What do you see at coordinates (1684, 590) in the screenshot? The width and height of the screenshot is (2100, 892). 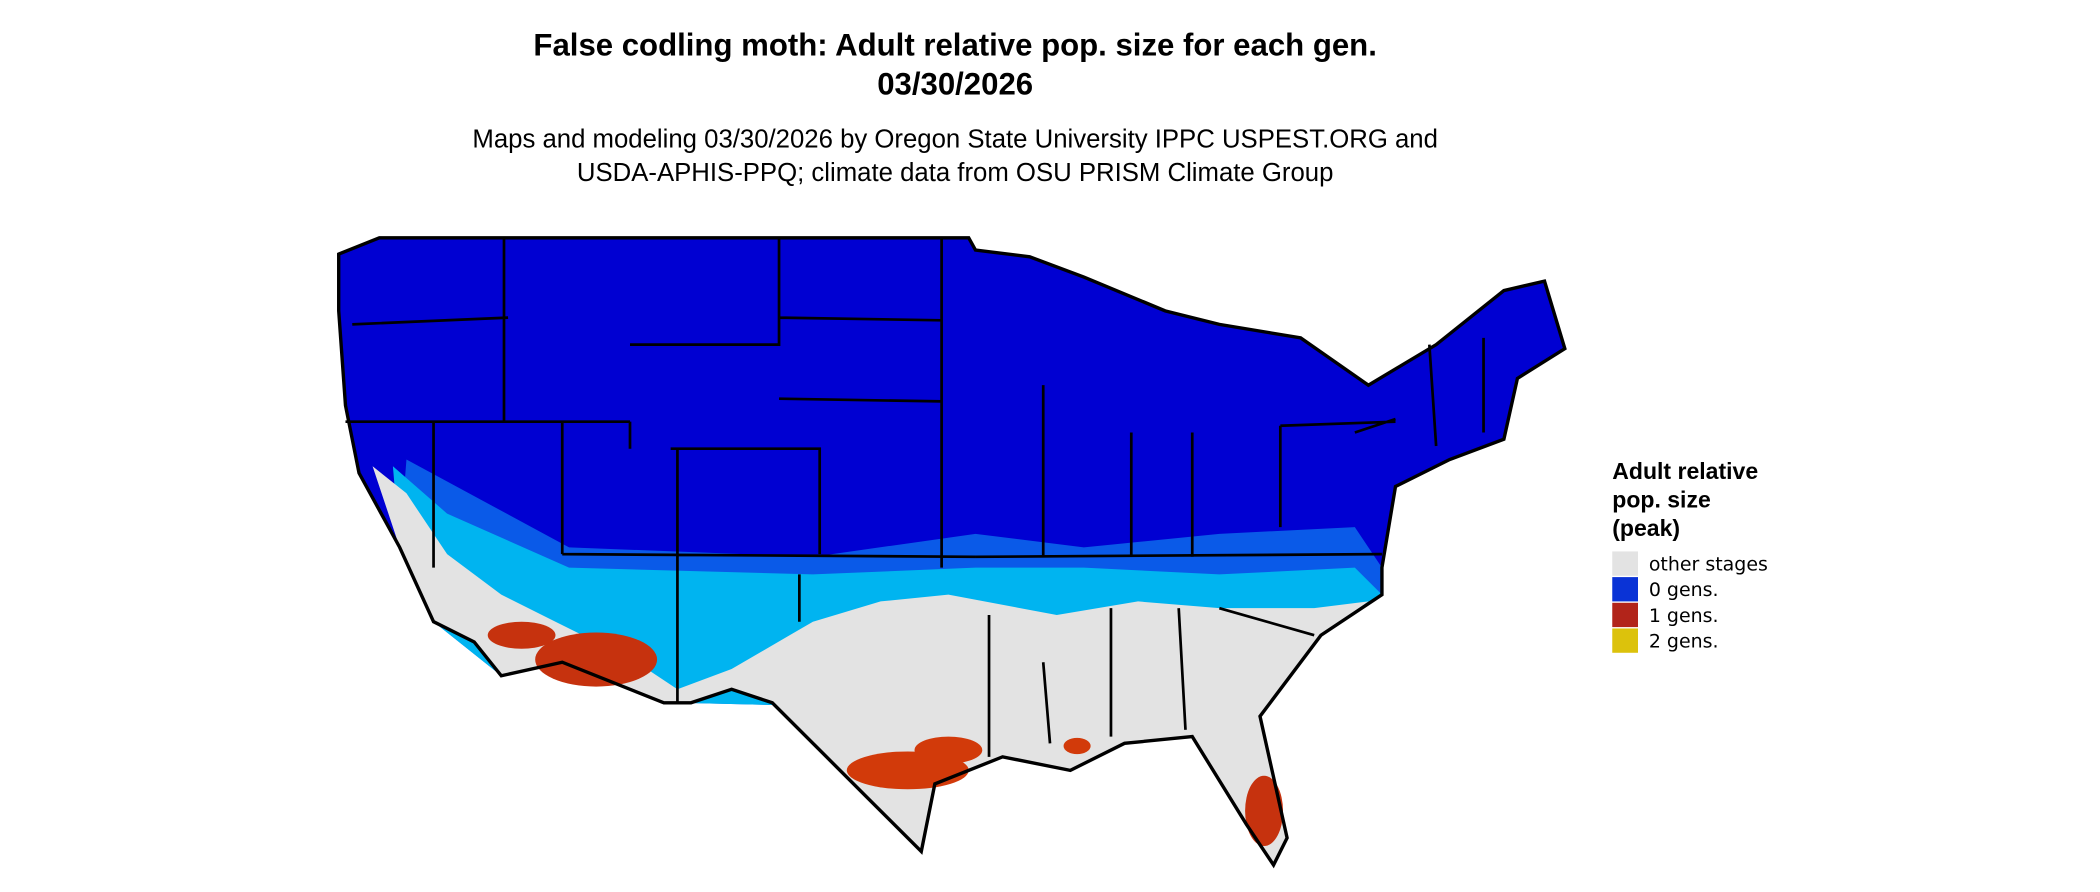 I see `legend-label: 0 gens.` at bounding box center [1684, 590].